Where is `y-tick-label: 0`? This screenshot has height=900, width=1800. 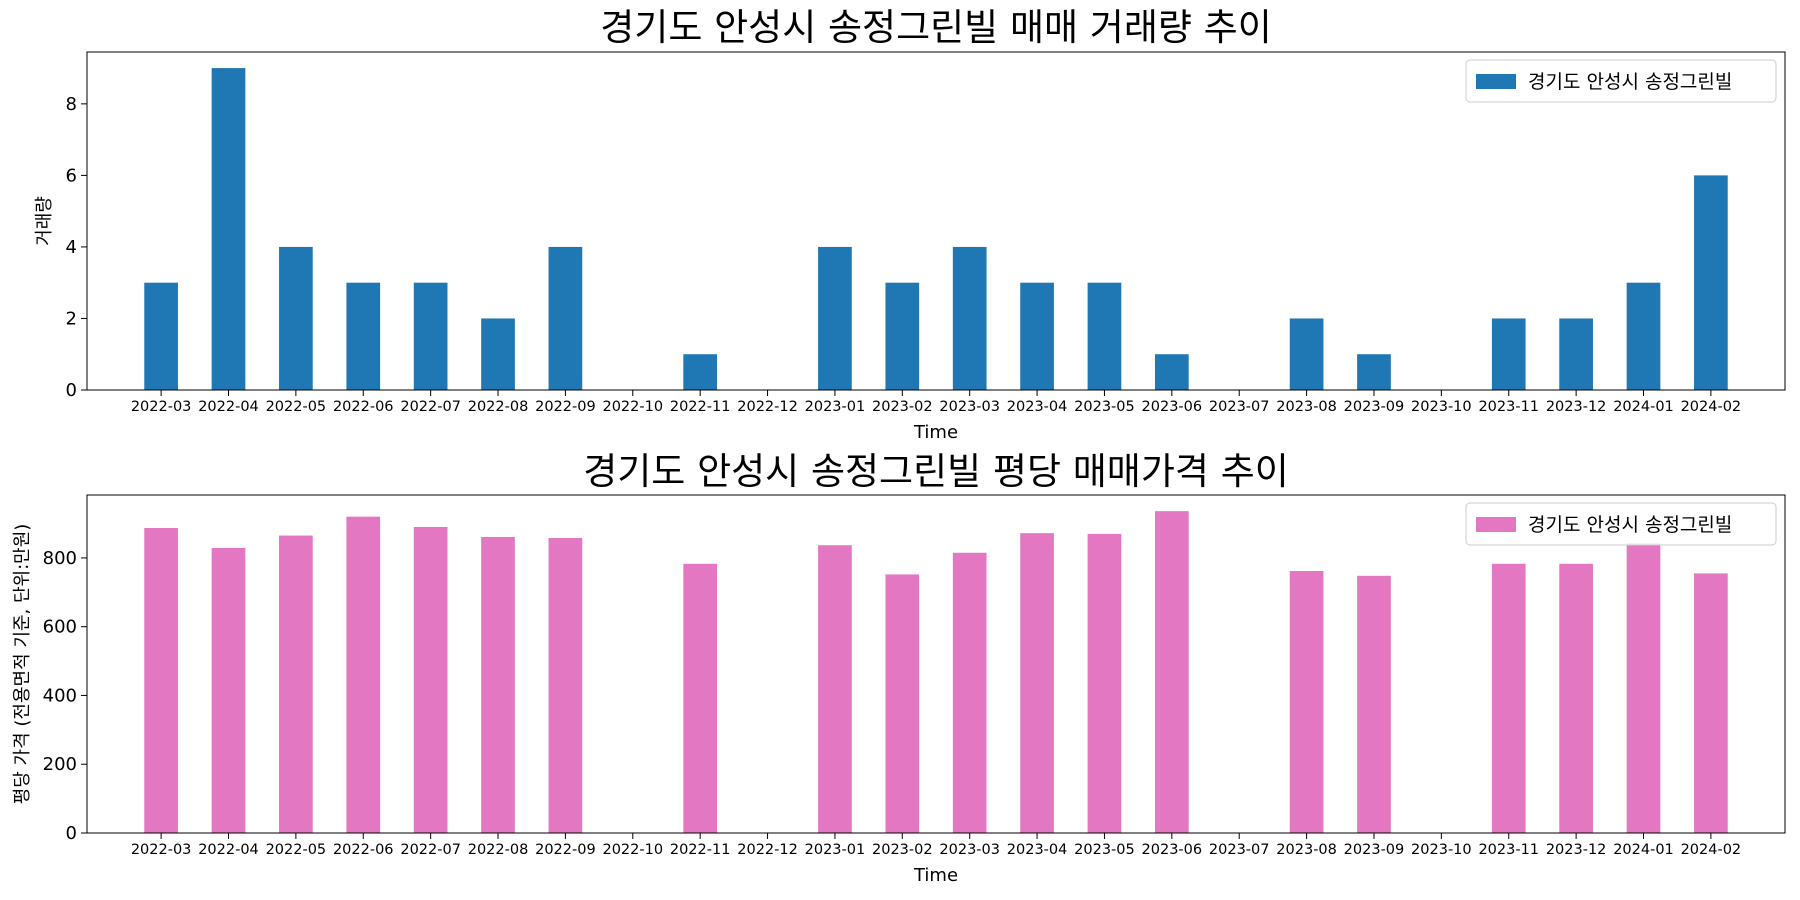
y-tick-label: 0 is located at coordinates (71, 390).